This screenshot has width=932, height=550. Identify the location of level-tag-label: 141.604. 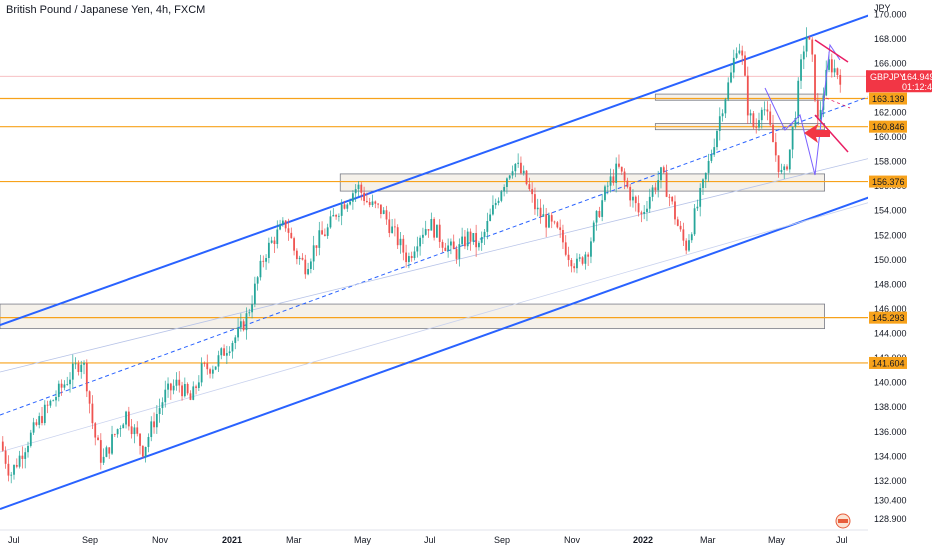
(888, 363).